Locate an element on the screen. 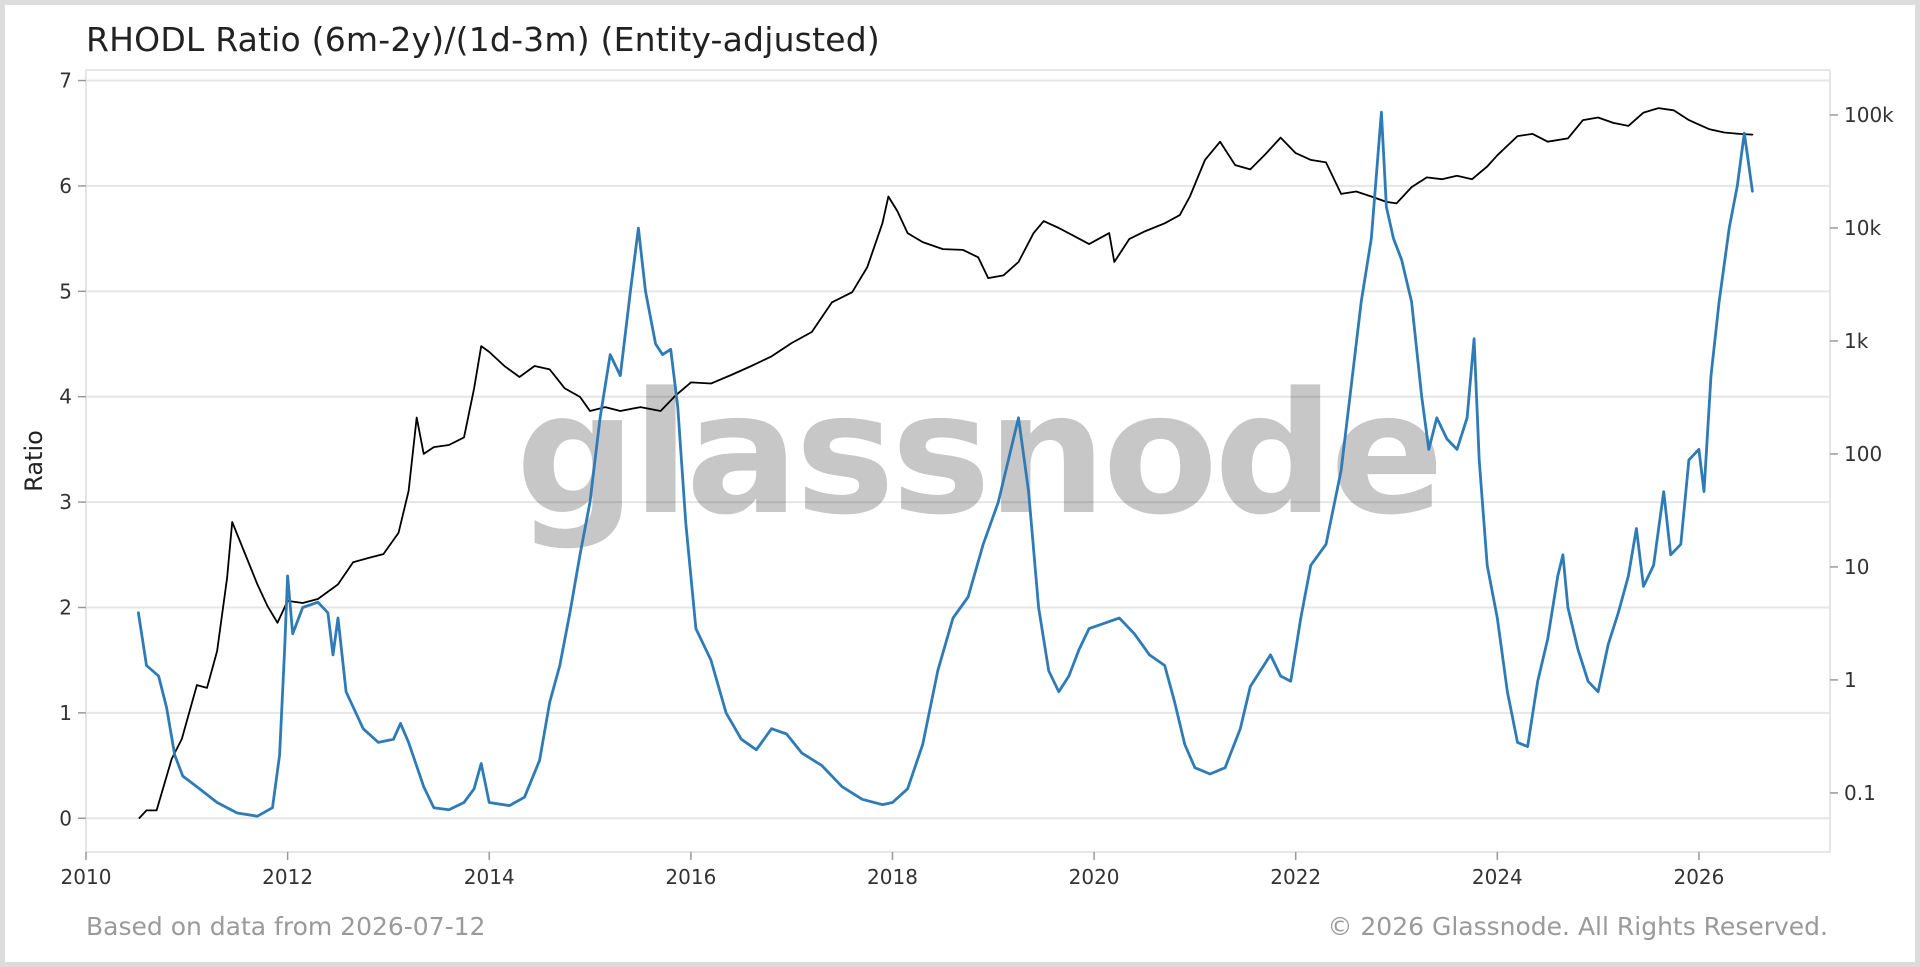  y-axis-label: Ratio is located at coordinates (34, 461).